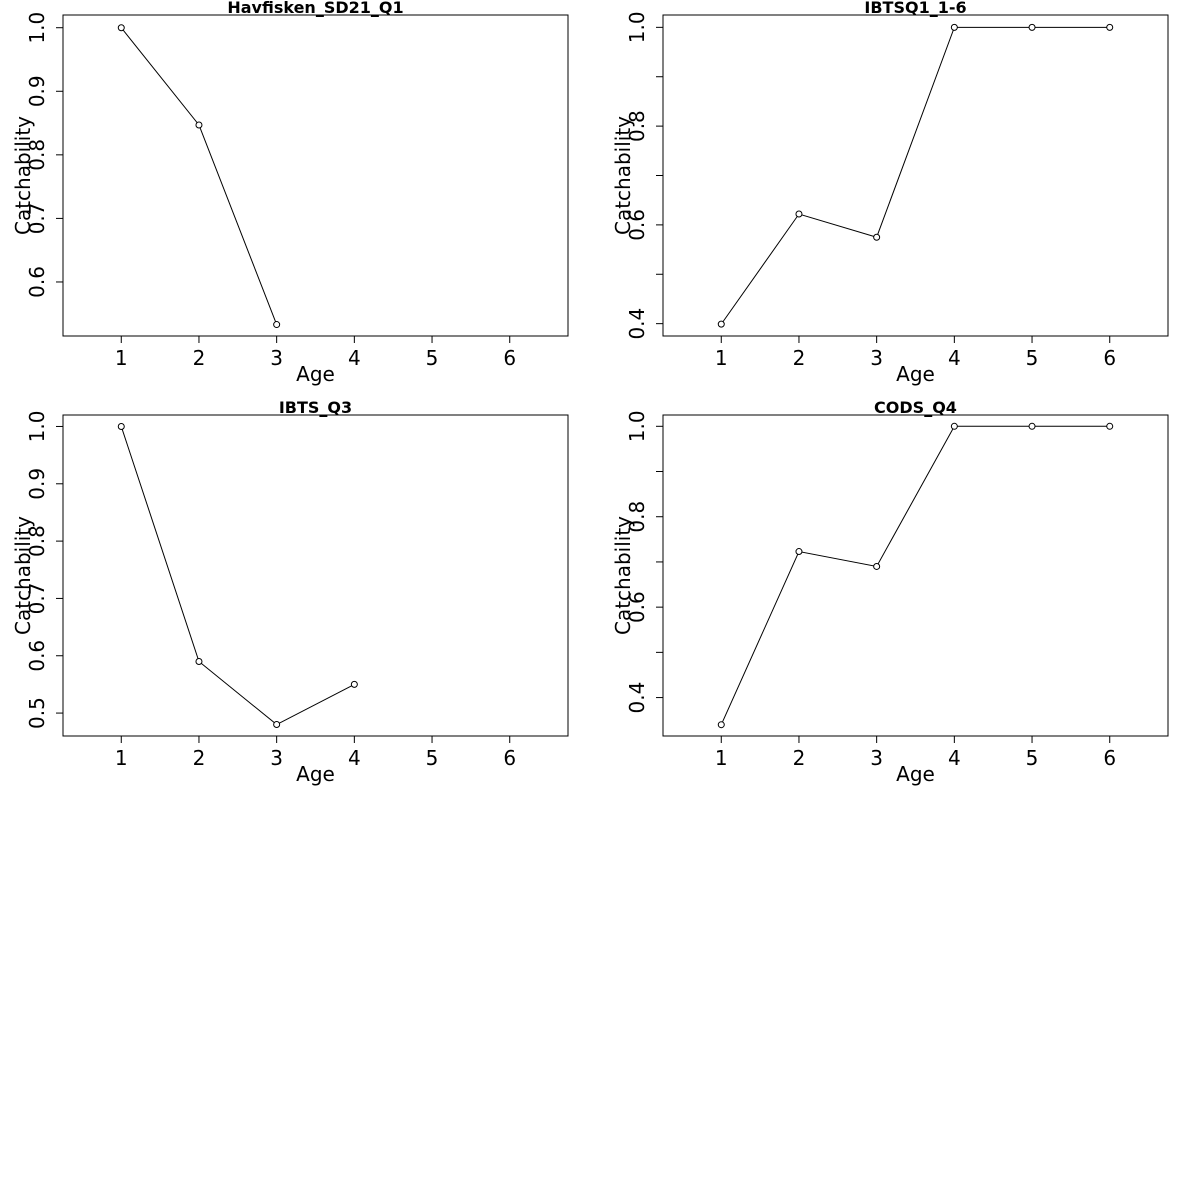 The width and height of the screenshot is (1200, 1200). Describe the element at coordinates (915, 407) in the screenshot. I see `chart-title: CODS_Q4` at that location.